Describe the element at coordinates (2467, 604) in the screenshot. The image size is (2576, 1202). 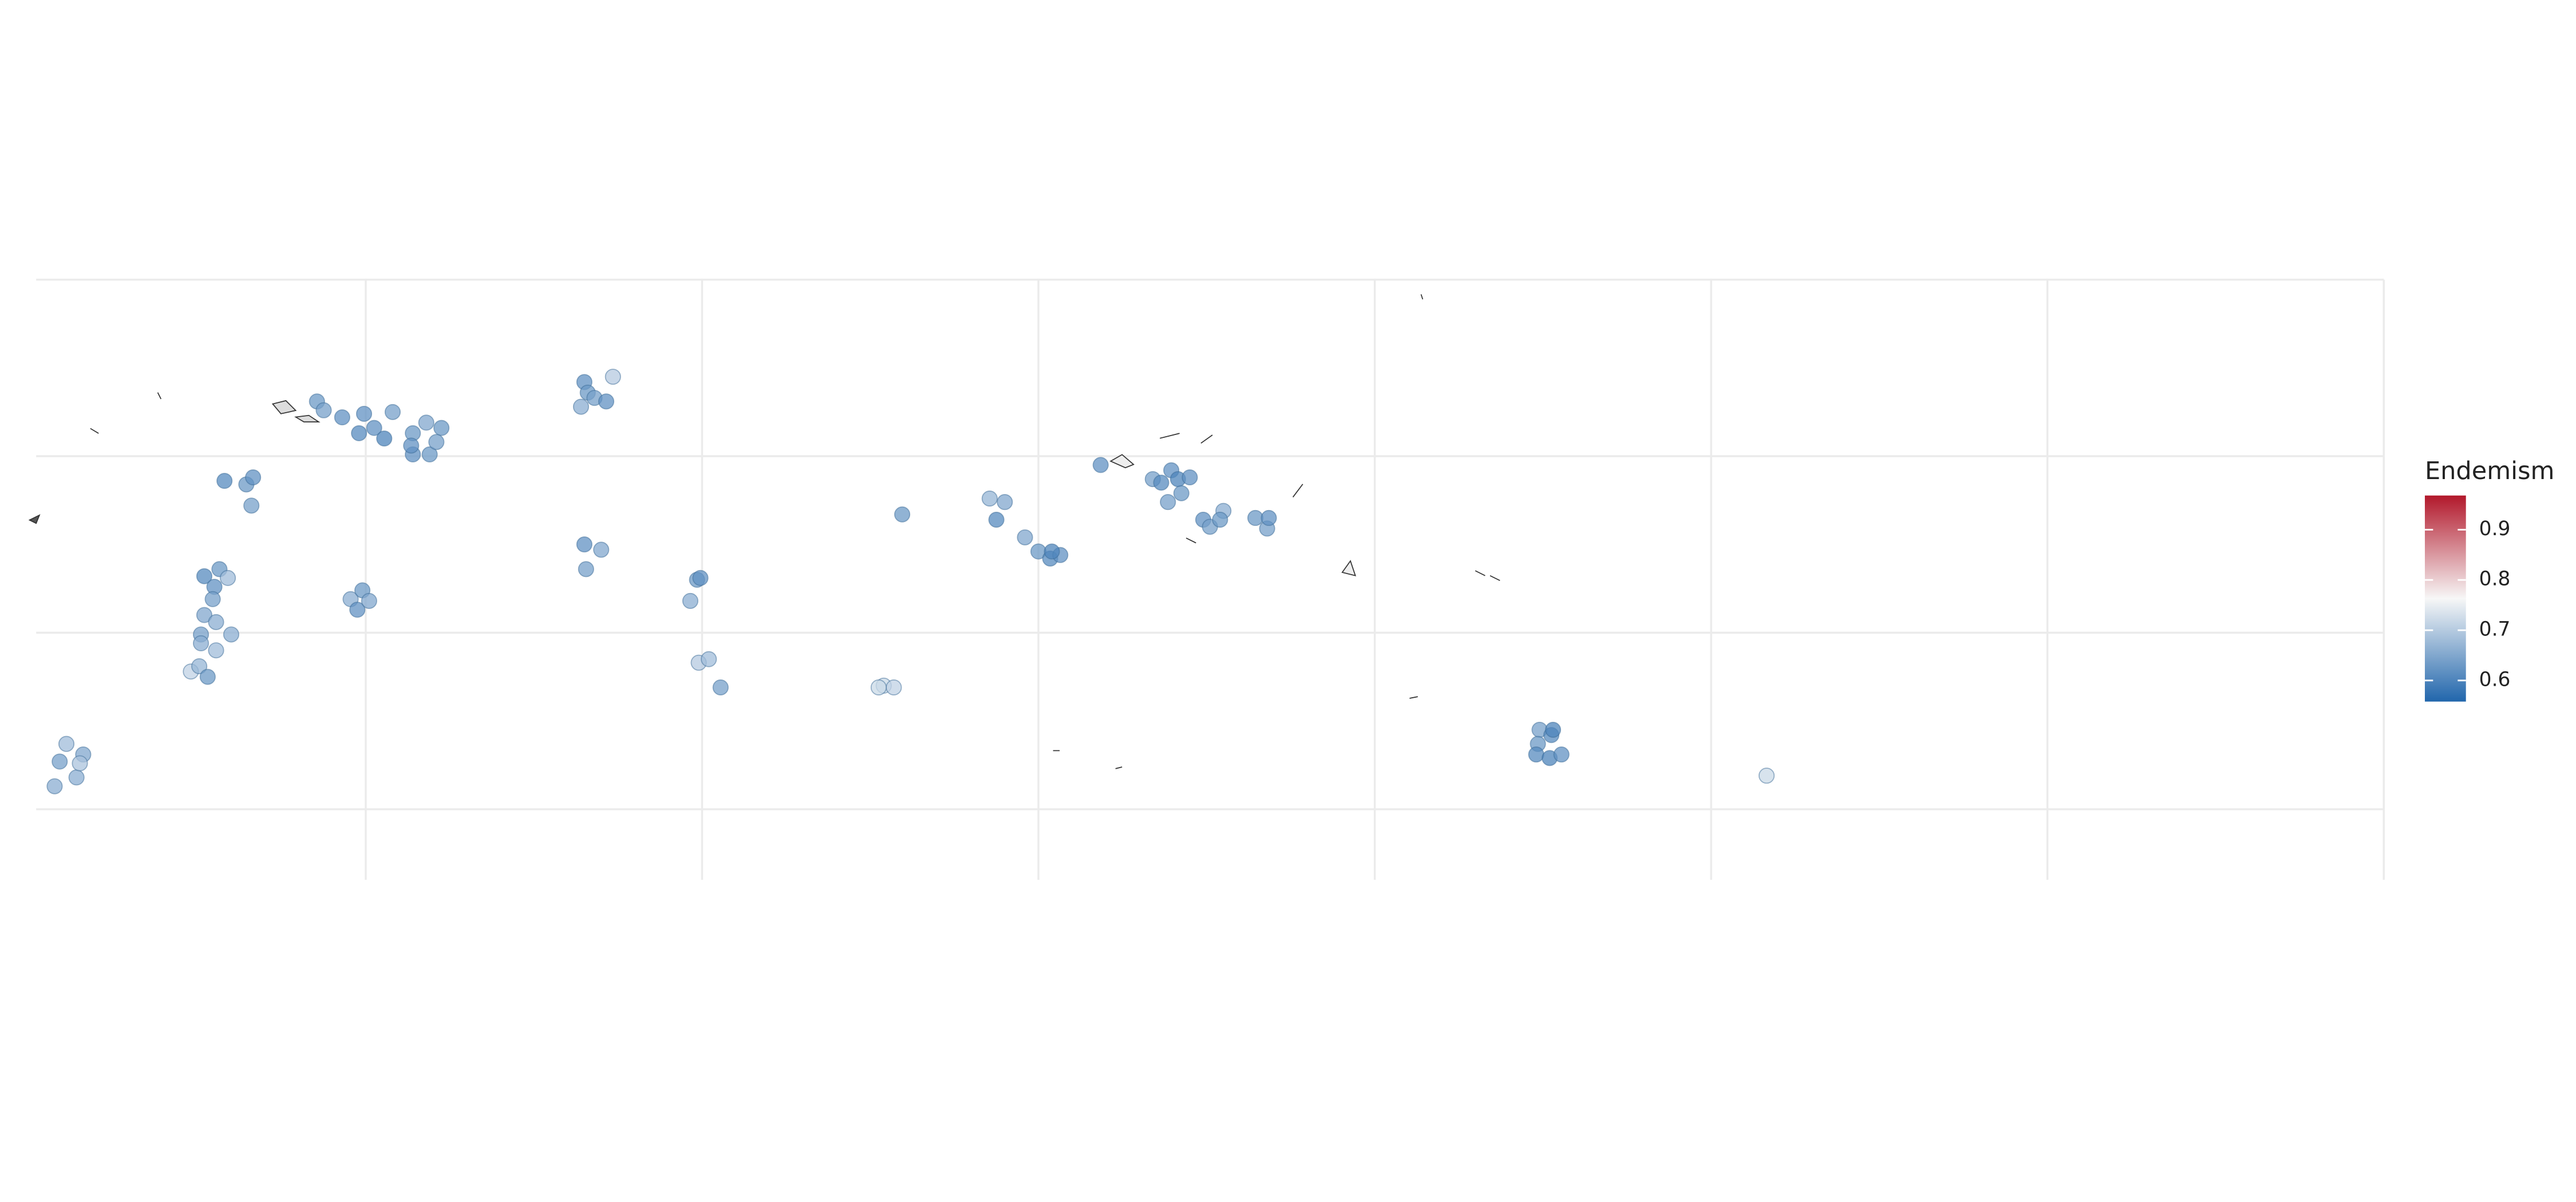
I see `legend: 0.6 0.7 0.8 0.9` at that location.